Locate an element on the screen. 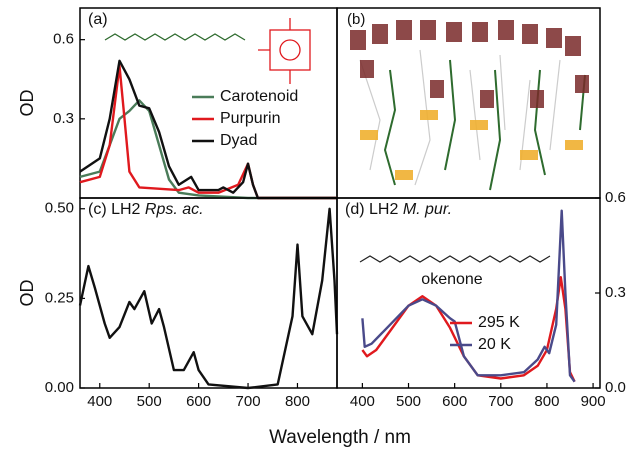  y-tick-label: 0.6 is located at coordinates (63, 39).